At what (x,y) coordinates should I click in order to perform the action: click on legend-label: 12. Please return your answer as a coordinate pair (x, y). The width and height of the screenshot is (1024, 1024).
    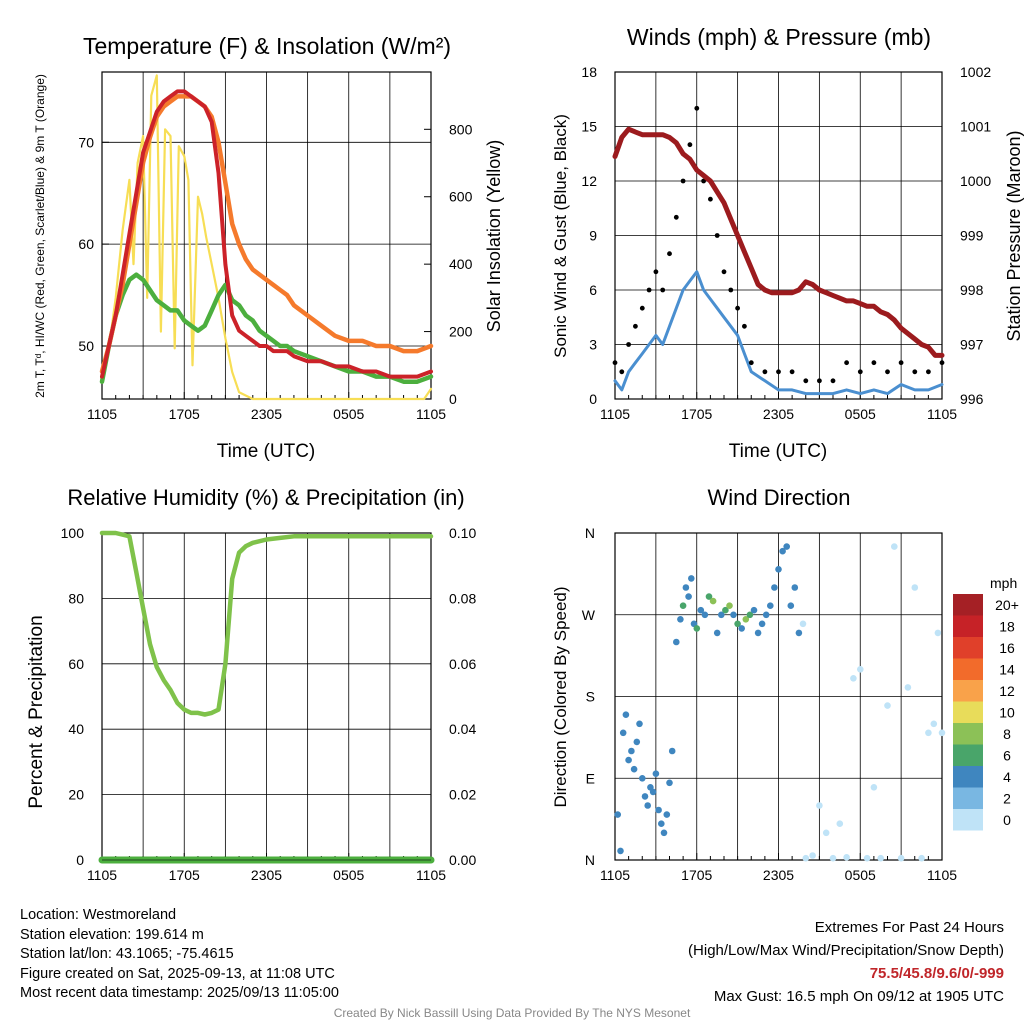
    Looking at the image, I should click on (1007, 691).